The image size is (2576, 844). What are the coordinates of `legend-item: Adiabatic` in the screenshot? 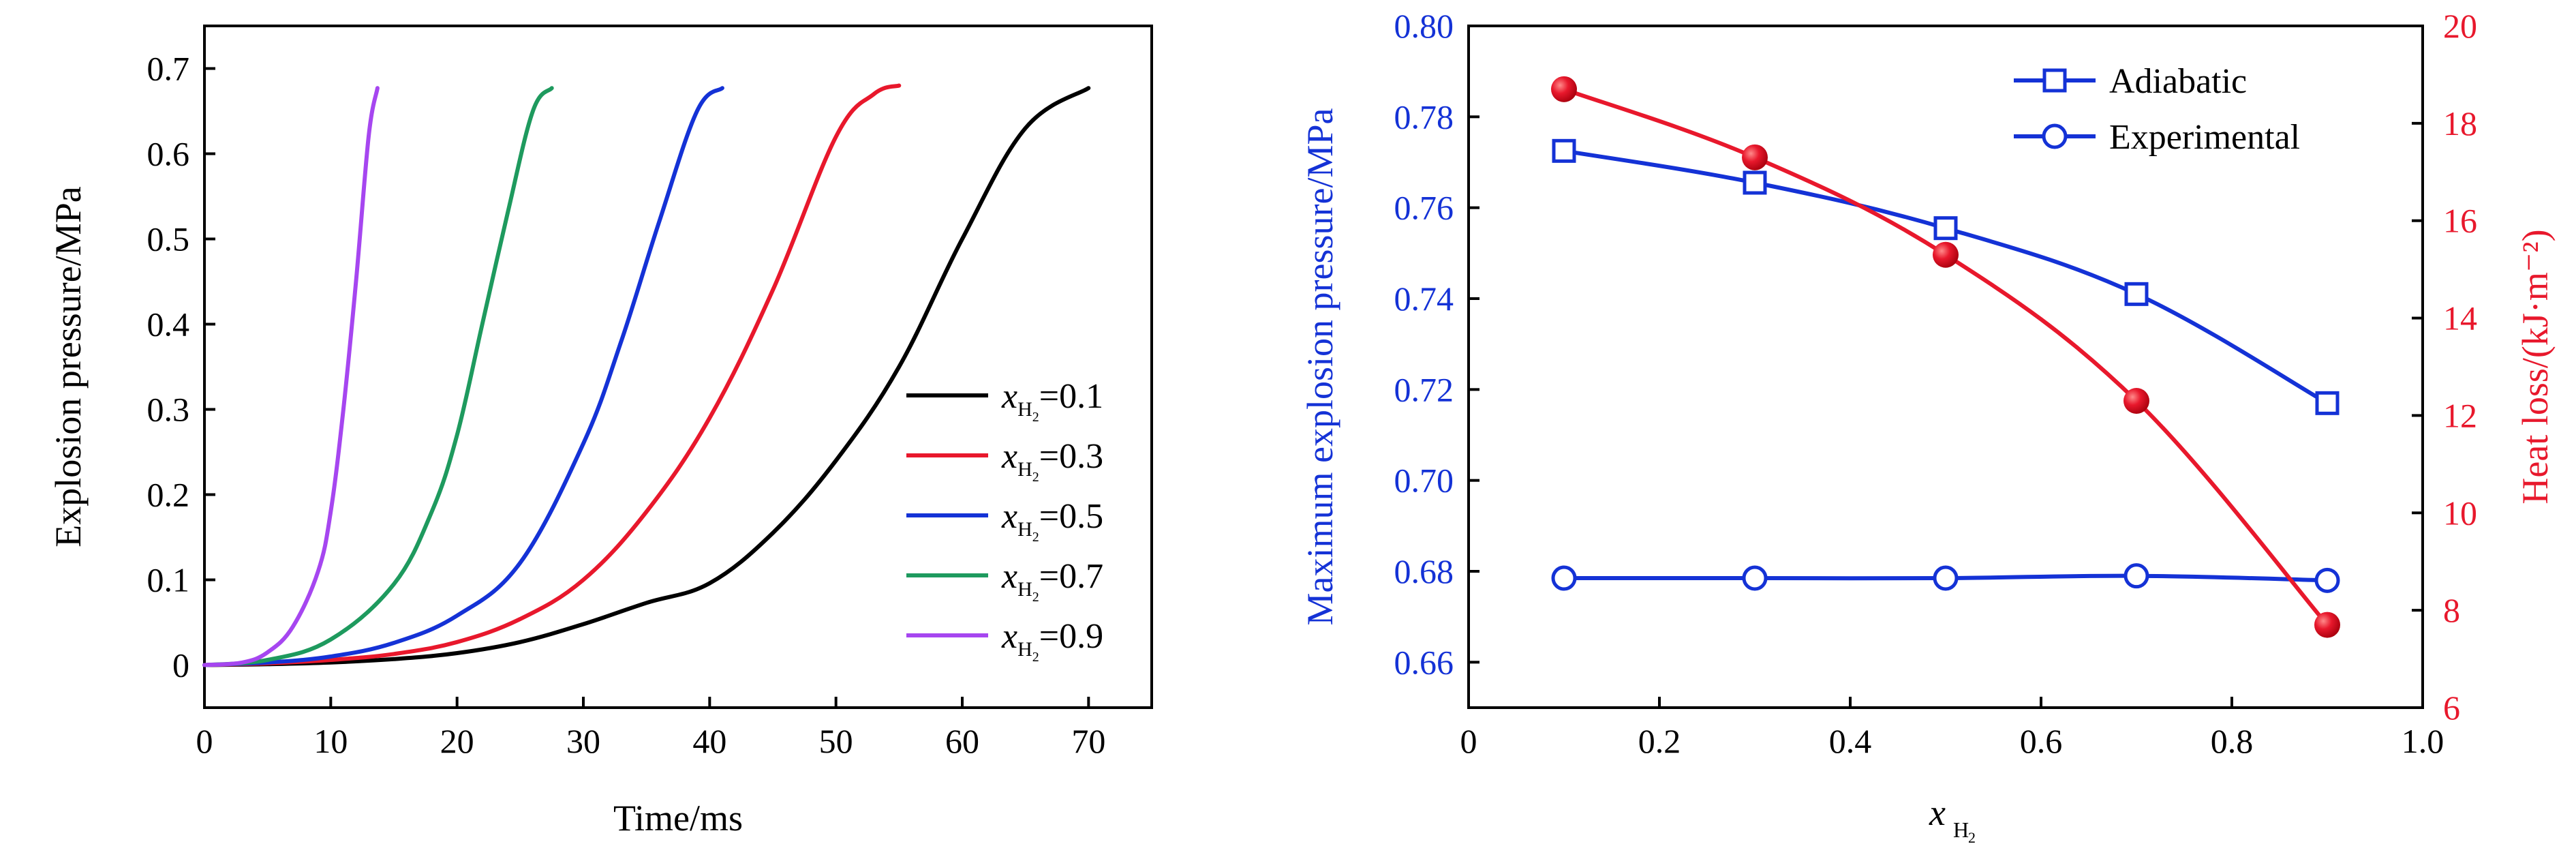 It's located at (2130, 81).